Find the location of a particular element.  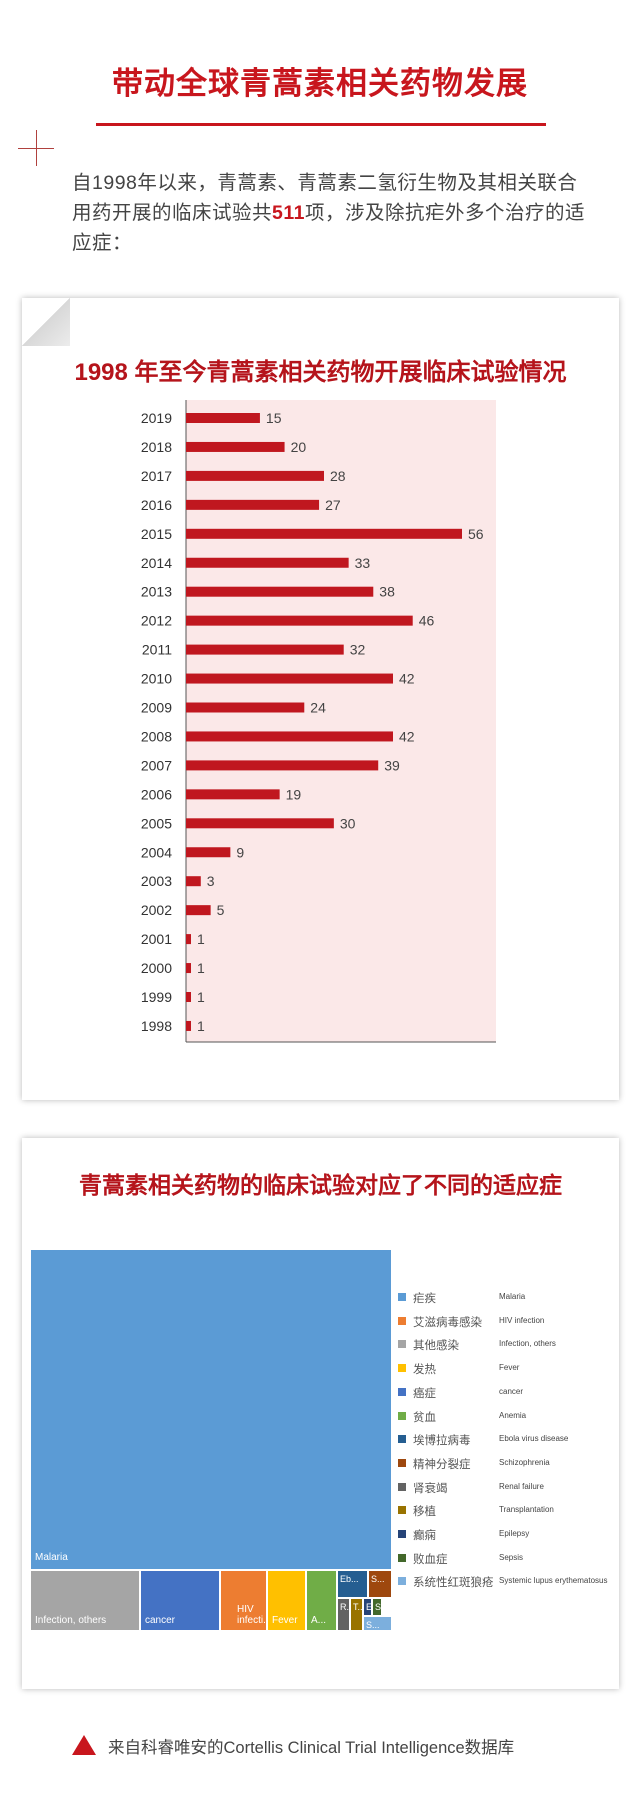

legend-label-en: Ebola virus disease is located at coordinates (534, 1439).